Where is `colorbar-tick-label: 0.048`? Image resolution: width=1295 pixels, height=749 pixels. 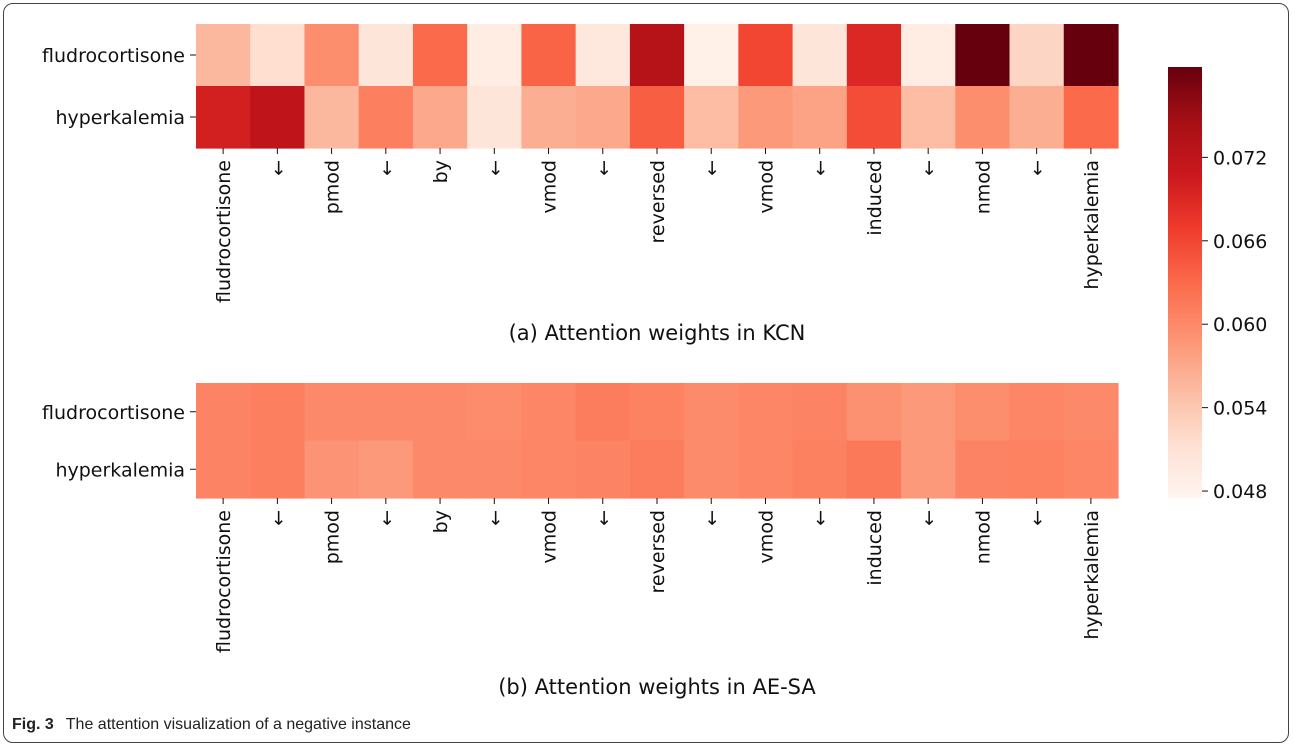 colorbar-tick-label: 0.048 is located at coordinates (1240, 492).